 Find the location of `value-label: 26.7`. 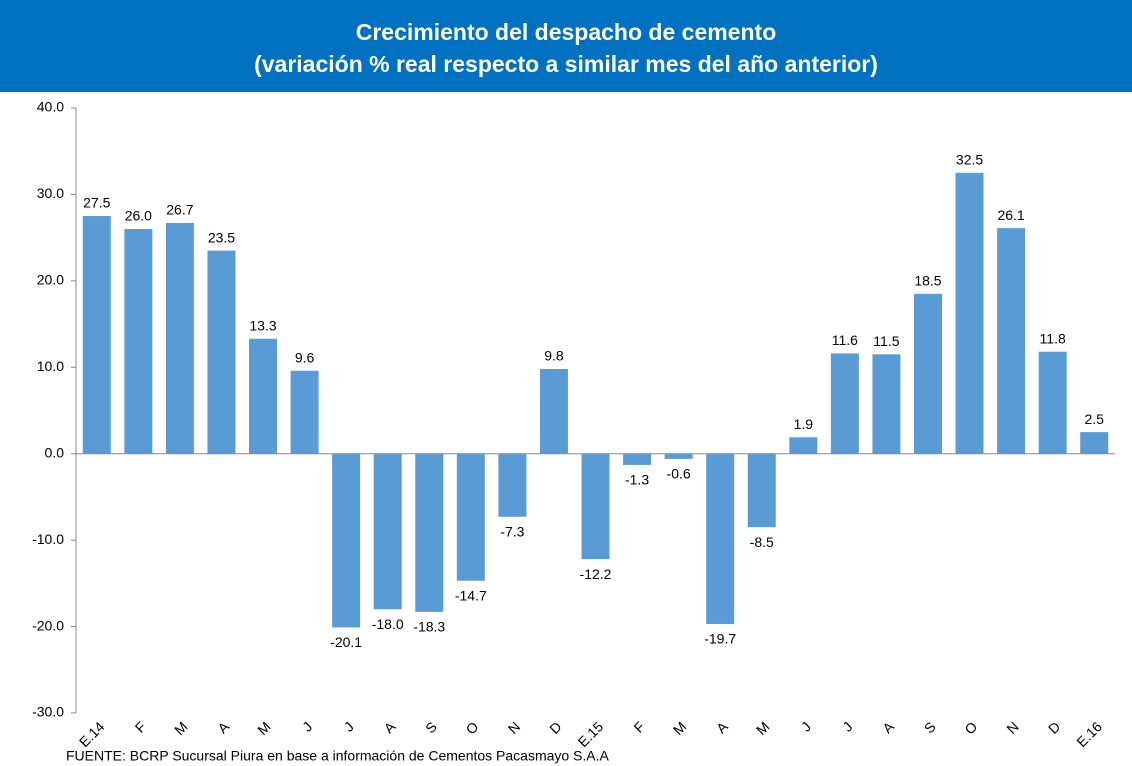

value-label: 26.7 is located at coordinates (179, 210).